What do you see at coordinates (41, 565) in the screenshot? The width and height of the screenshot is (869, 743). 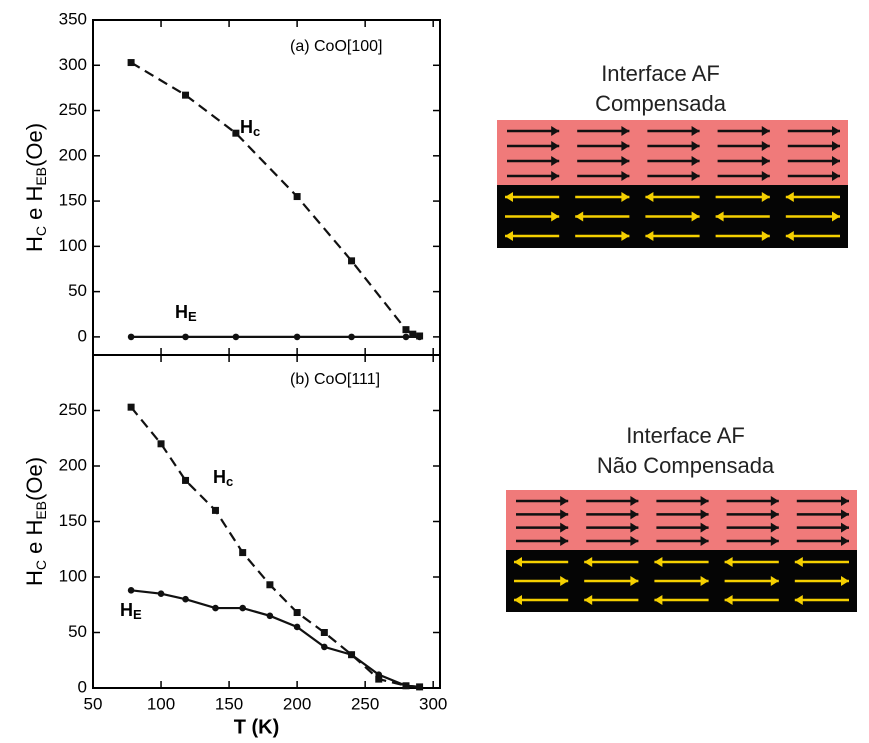 I see `y-label-subscript: C` at bounding box center [41, 565].